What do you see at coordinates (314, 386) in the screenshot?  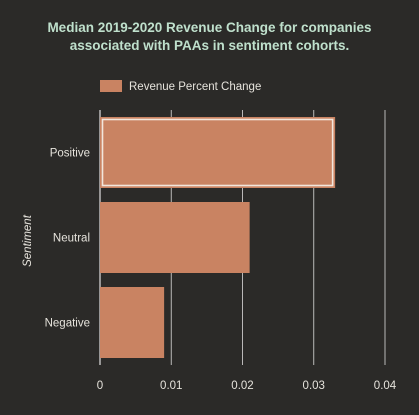 I see `x-tick-label-3: 0.03` at bounding box center [314, 386].